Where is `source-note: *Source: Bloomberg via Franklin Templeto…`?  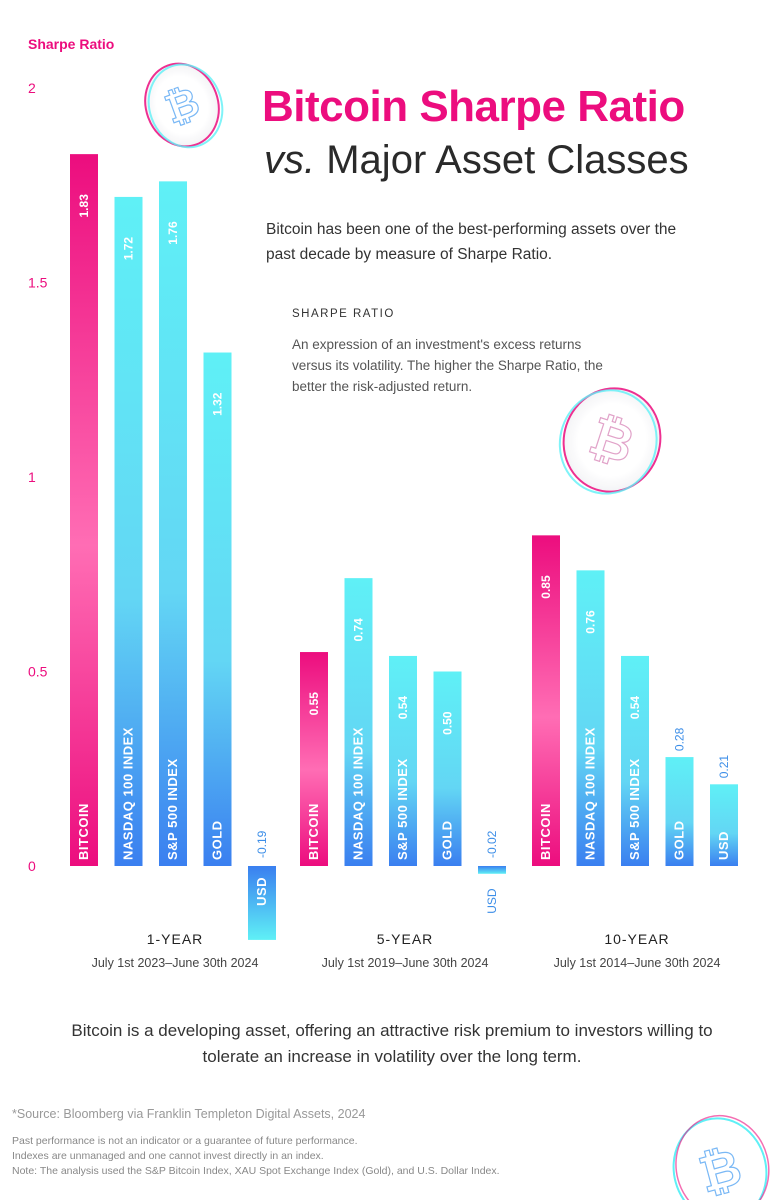
source-note: *Source: Bloomberg via Franklin Templeto… is located at coordinates (189, 1114).